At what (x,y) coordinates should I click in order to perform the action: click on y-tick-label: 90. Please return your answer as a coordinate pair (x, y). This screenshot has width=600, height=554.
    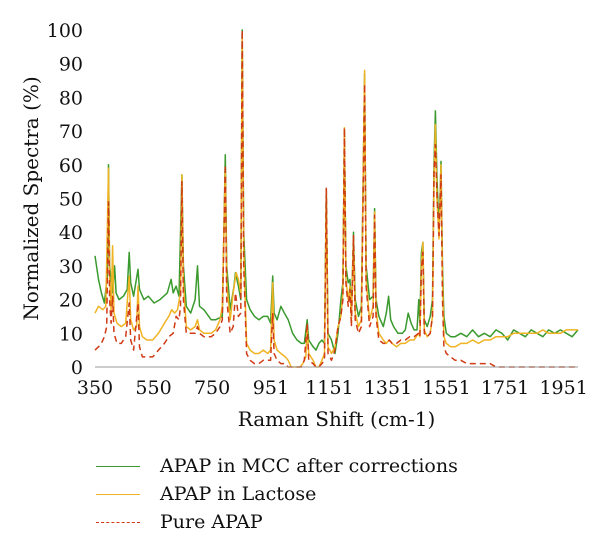
    Looking at the image, I should click on (71, 65).